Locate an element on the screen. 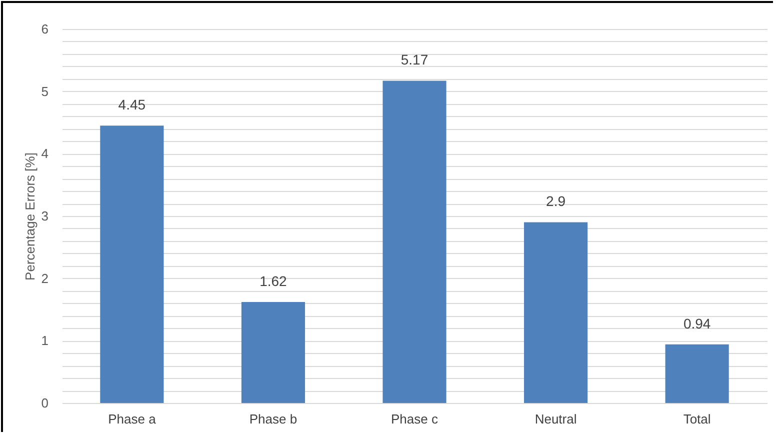 This screenshot has width=778, height=437. x-tick-label: Phase a is located at coordinates (132, 419).